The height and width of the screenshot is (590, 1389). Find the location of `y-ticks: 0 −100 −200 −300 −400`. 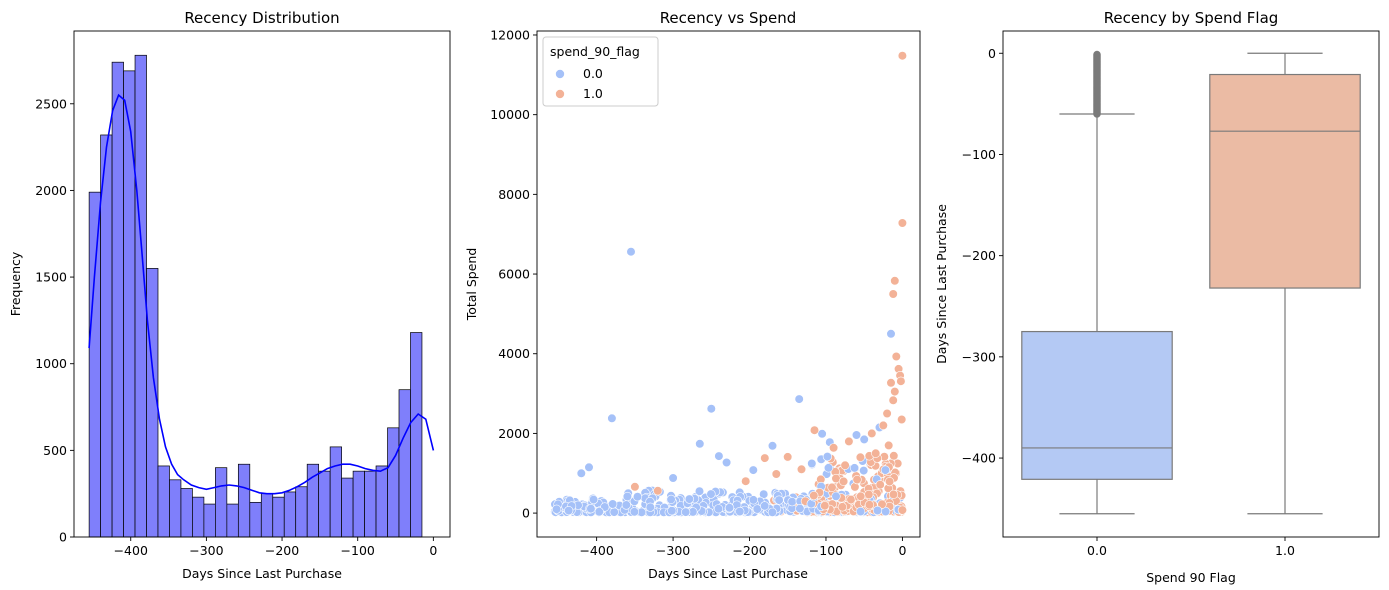

y-ticks: 0 −100 −200 −300 −400 is located at coordinates (982, 256).